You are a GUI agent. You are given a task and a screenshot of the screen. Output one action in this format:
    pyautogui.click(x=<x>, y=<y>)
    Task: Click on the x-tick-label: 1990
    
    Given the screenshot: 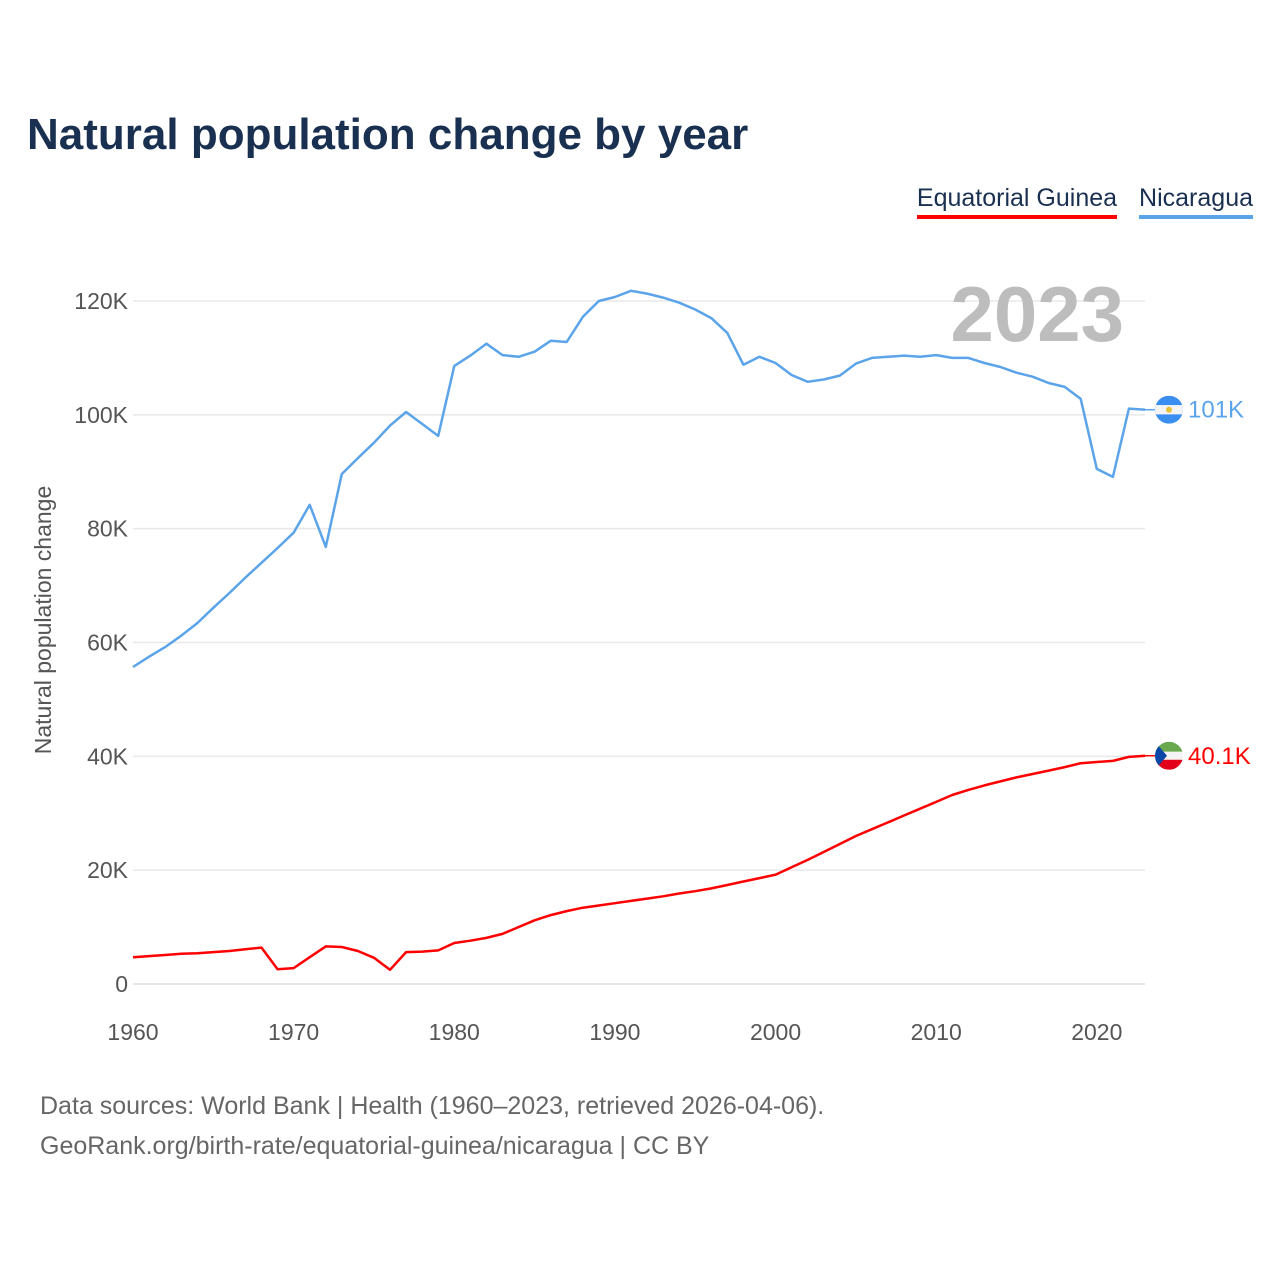 What is the action you would take?
    pyautogui.click(x=614, y=1032)
    